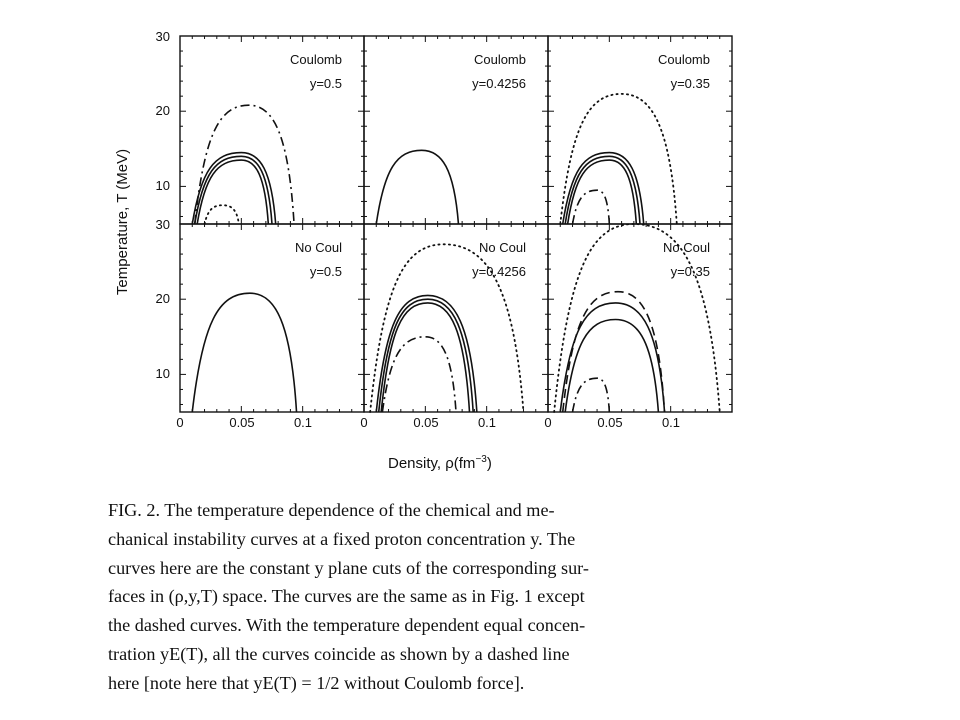 This screenshot has width=960, height=720. I want to click on x-tick-col2-0: 0, so click(363, 422).